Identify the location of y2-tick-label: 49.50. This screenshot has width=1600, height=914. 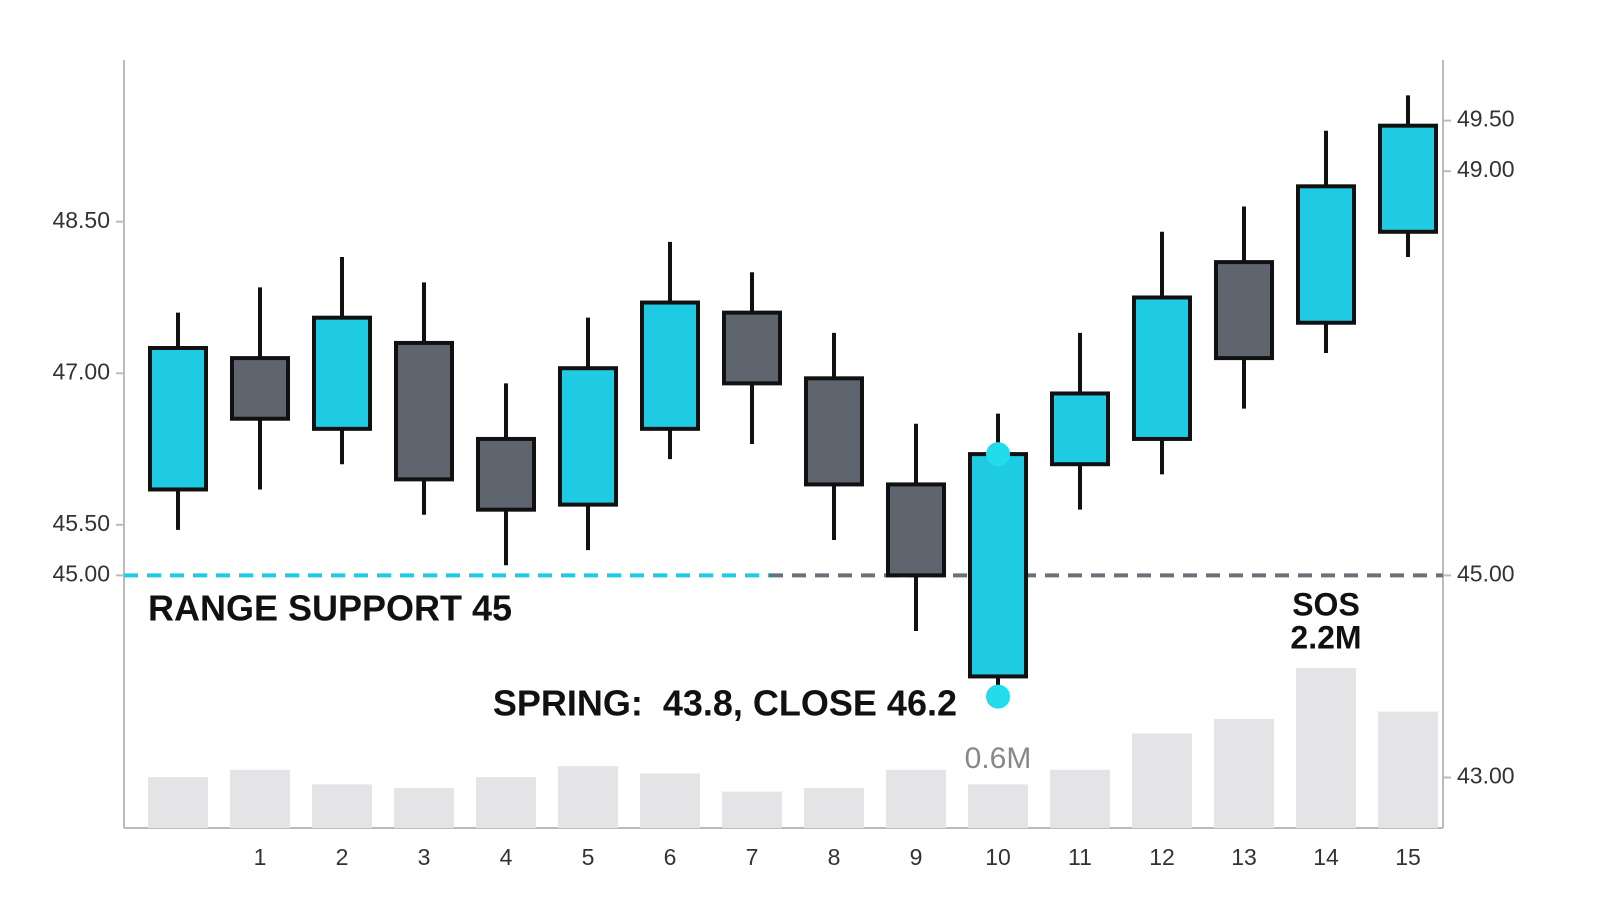
(1486, 119).